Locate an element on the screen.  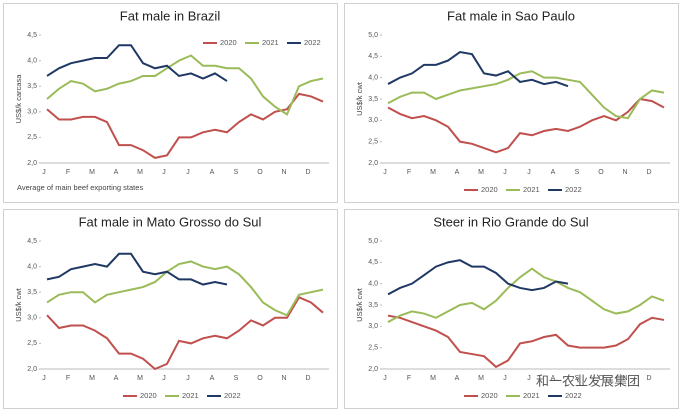
y-axis-label: US$/k carcasa is located at coordinates (18, 99).